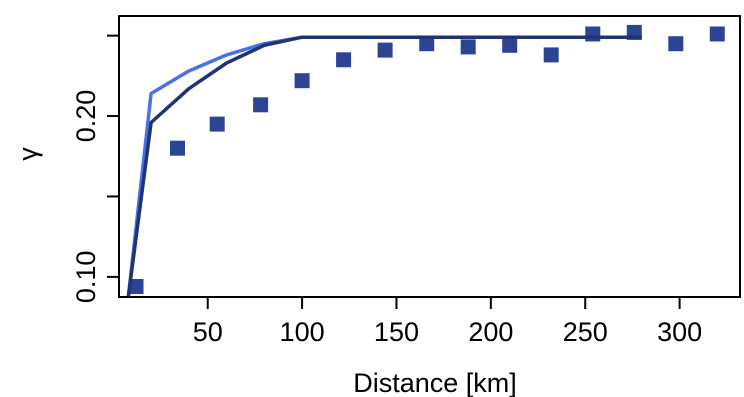 The image size is (744, 397). What do you see at coordinates (86, 116) in the screenshot?
I see `y-tick-label: 0.20` at bounding box center [86, 116].